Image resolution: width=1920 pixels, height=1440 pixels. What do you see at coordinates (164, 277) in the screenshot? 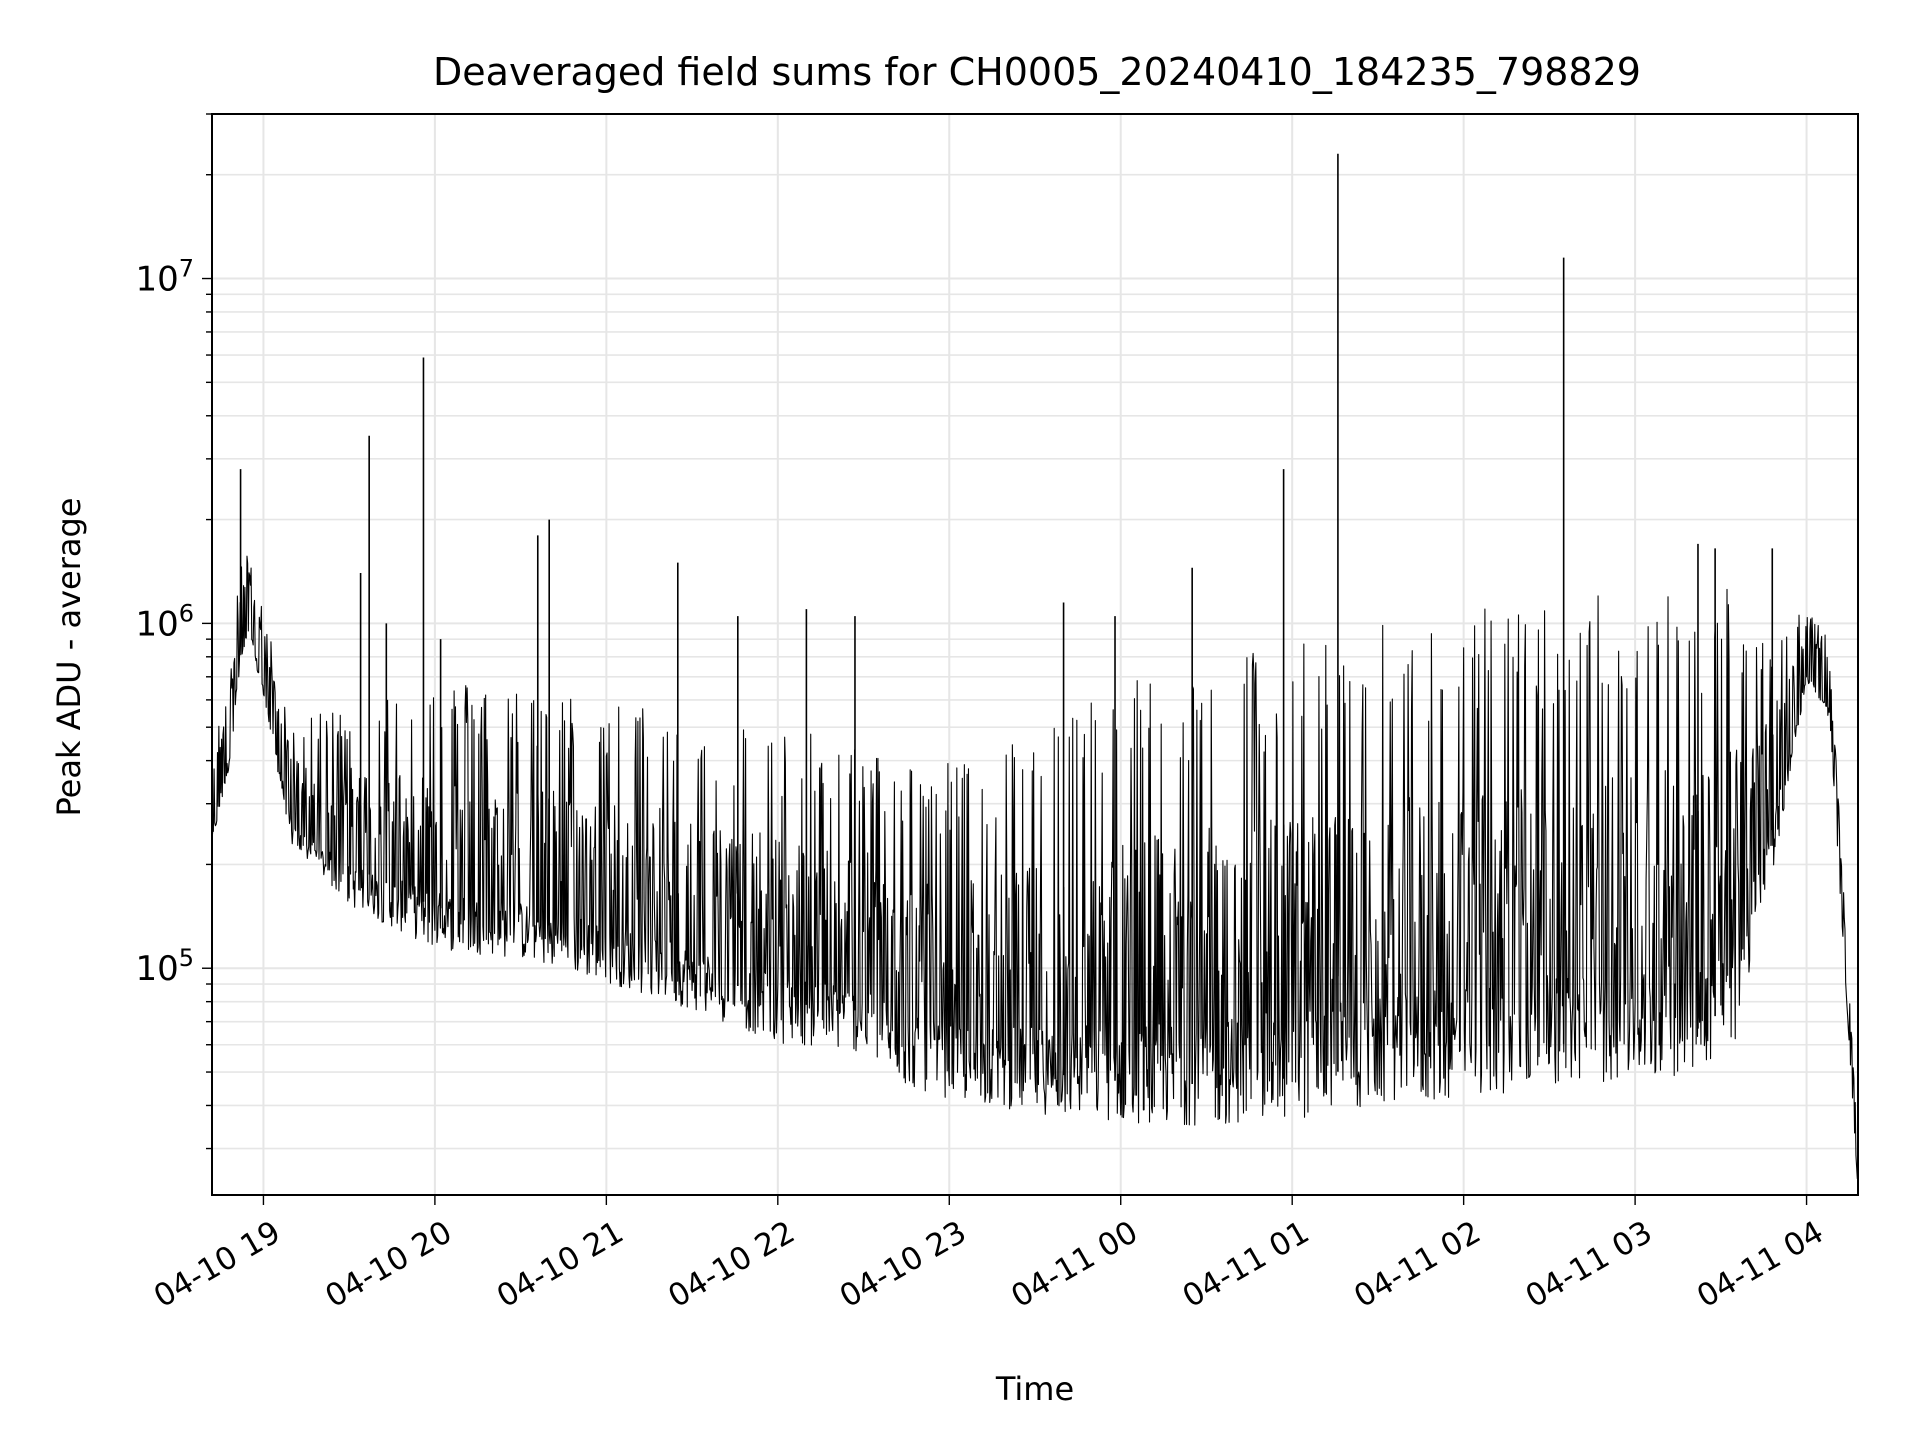
I see `y-tick-label: 10⁷` at bounding box center [164, 277].